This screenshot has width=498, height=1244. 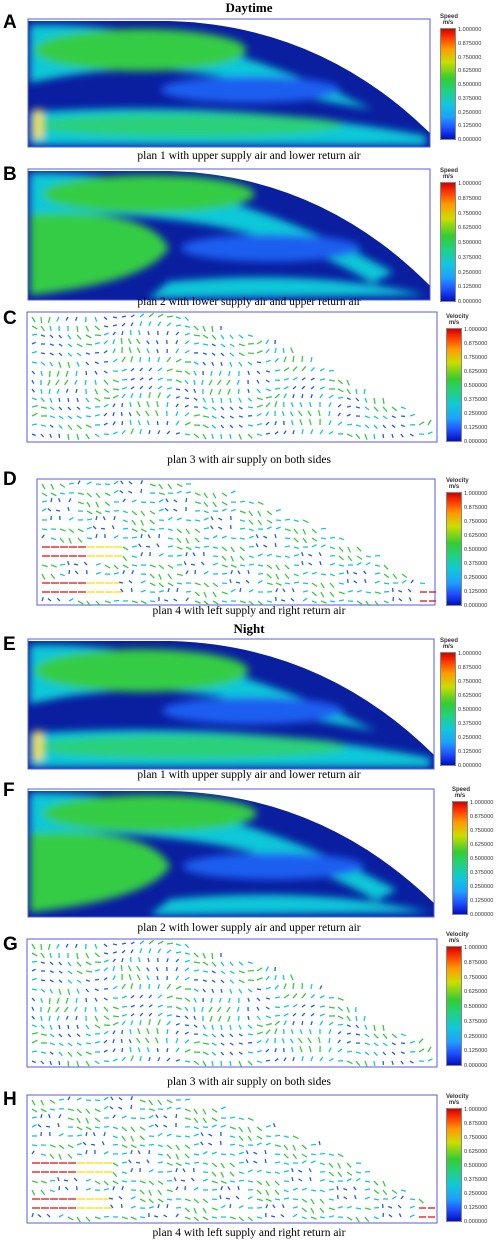 I want to click on legend-color-bar, so click(x=454, y=1165).